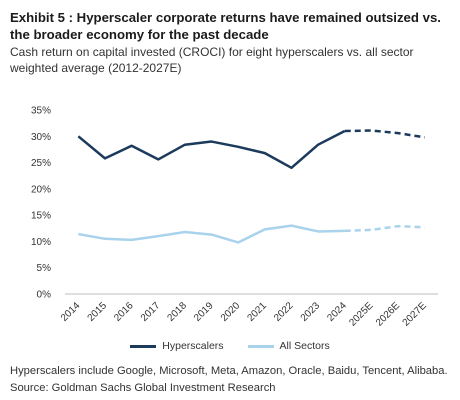  I want to click on x-tick-label: 2026E, so click(388, 314).